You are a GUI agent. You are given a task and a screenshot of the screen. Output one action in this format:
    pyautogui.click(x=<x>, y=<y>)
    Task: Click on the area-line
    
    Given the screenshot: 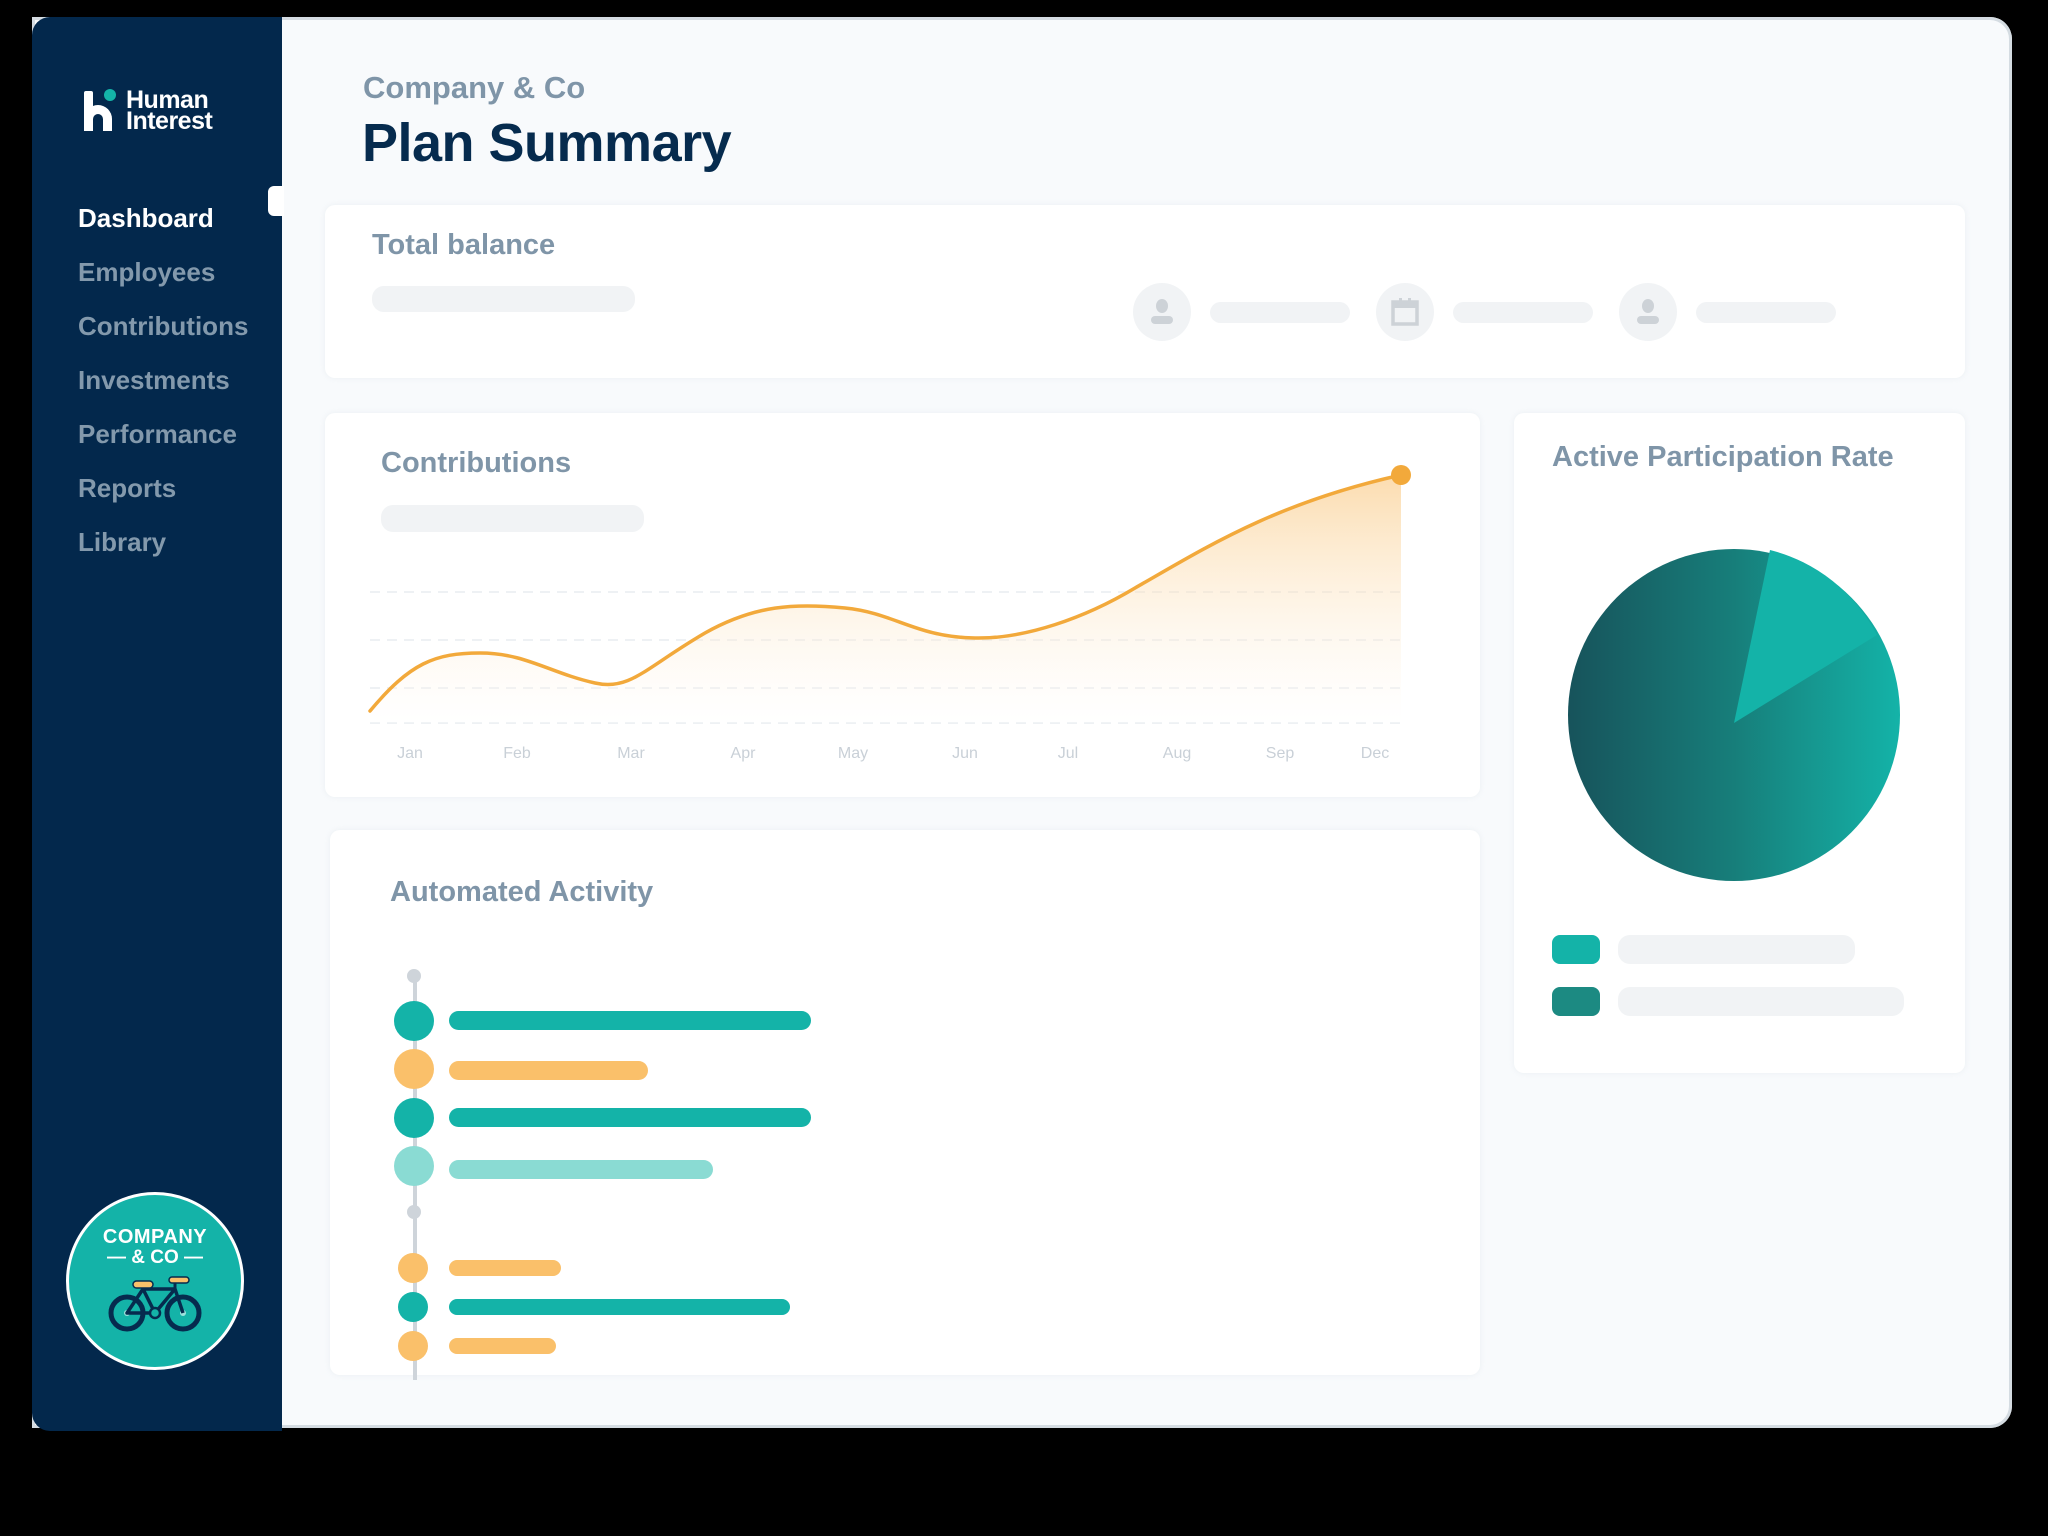 What is the action you would take?
    pyautogui.click(x=885, y=593)
    